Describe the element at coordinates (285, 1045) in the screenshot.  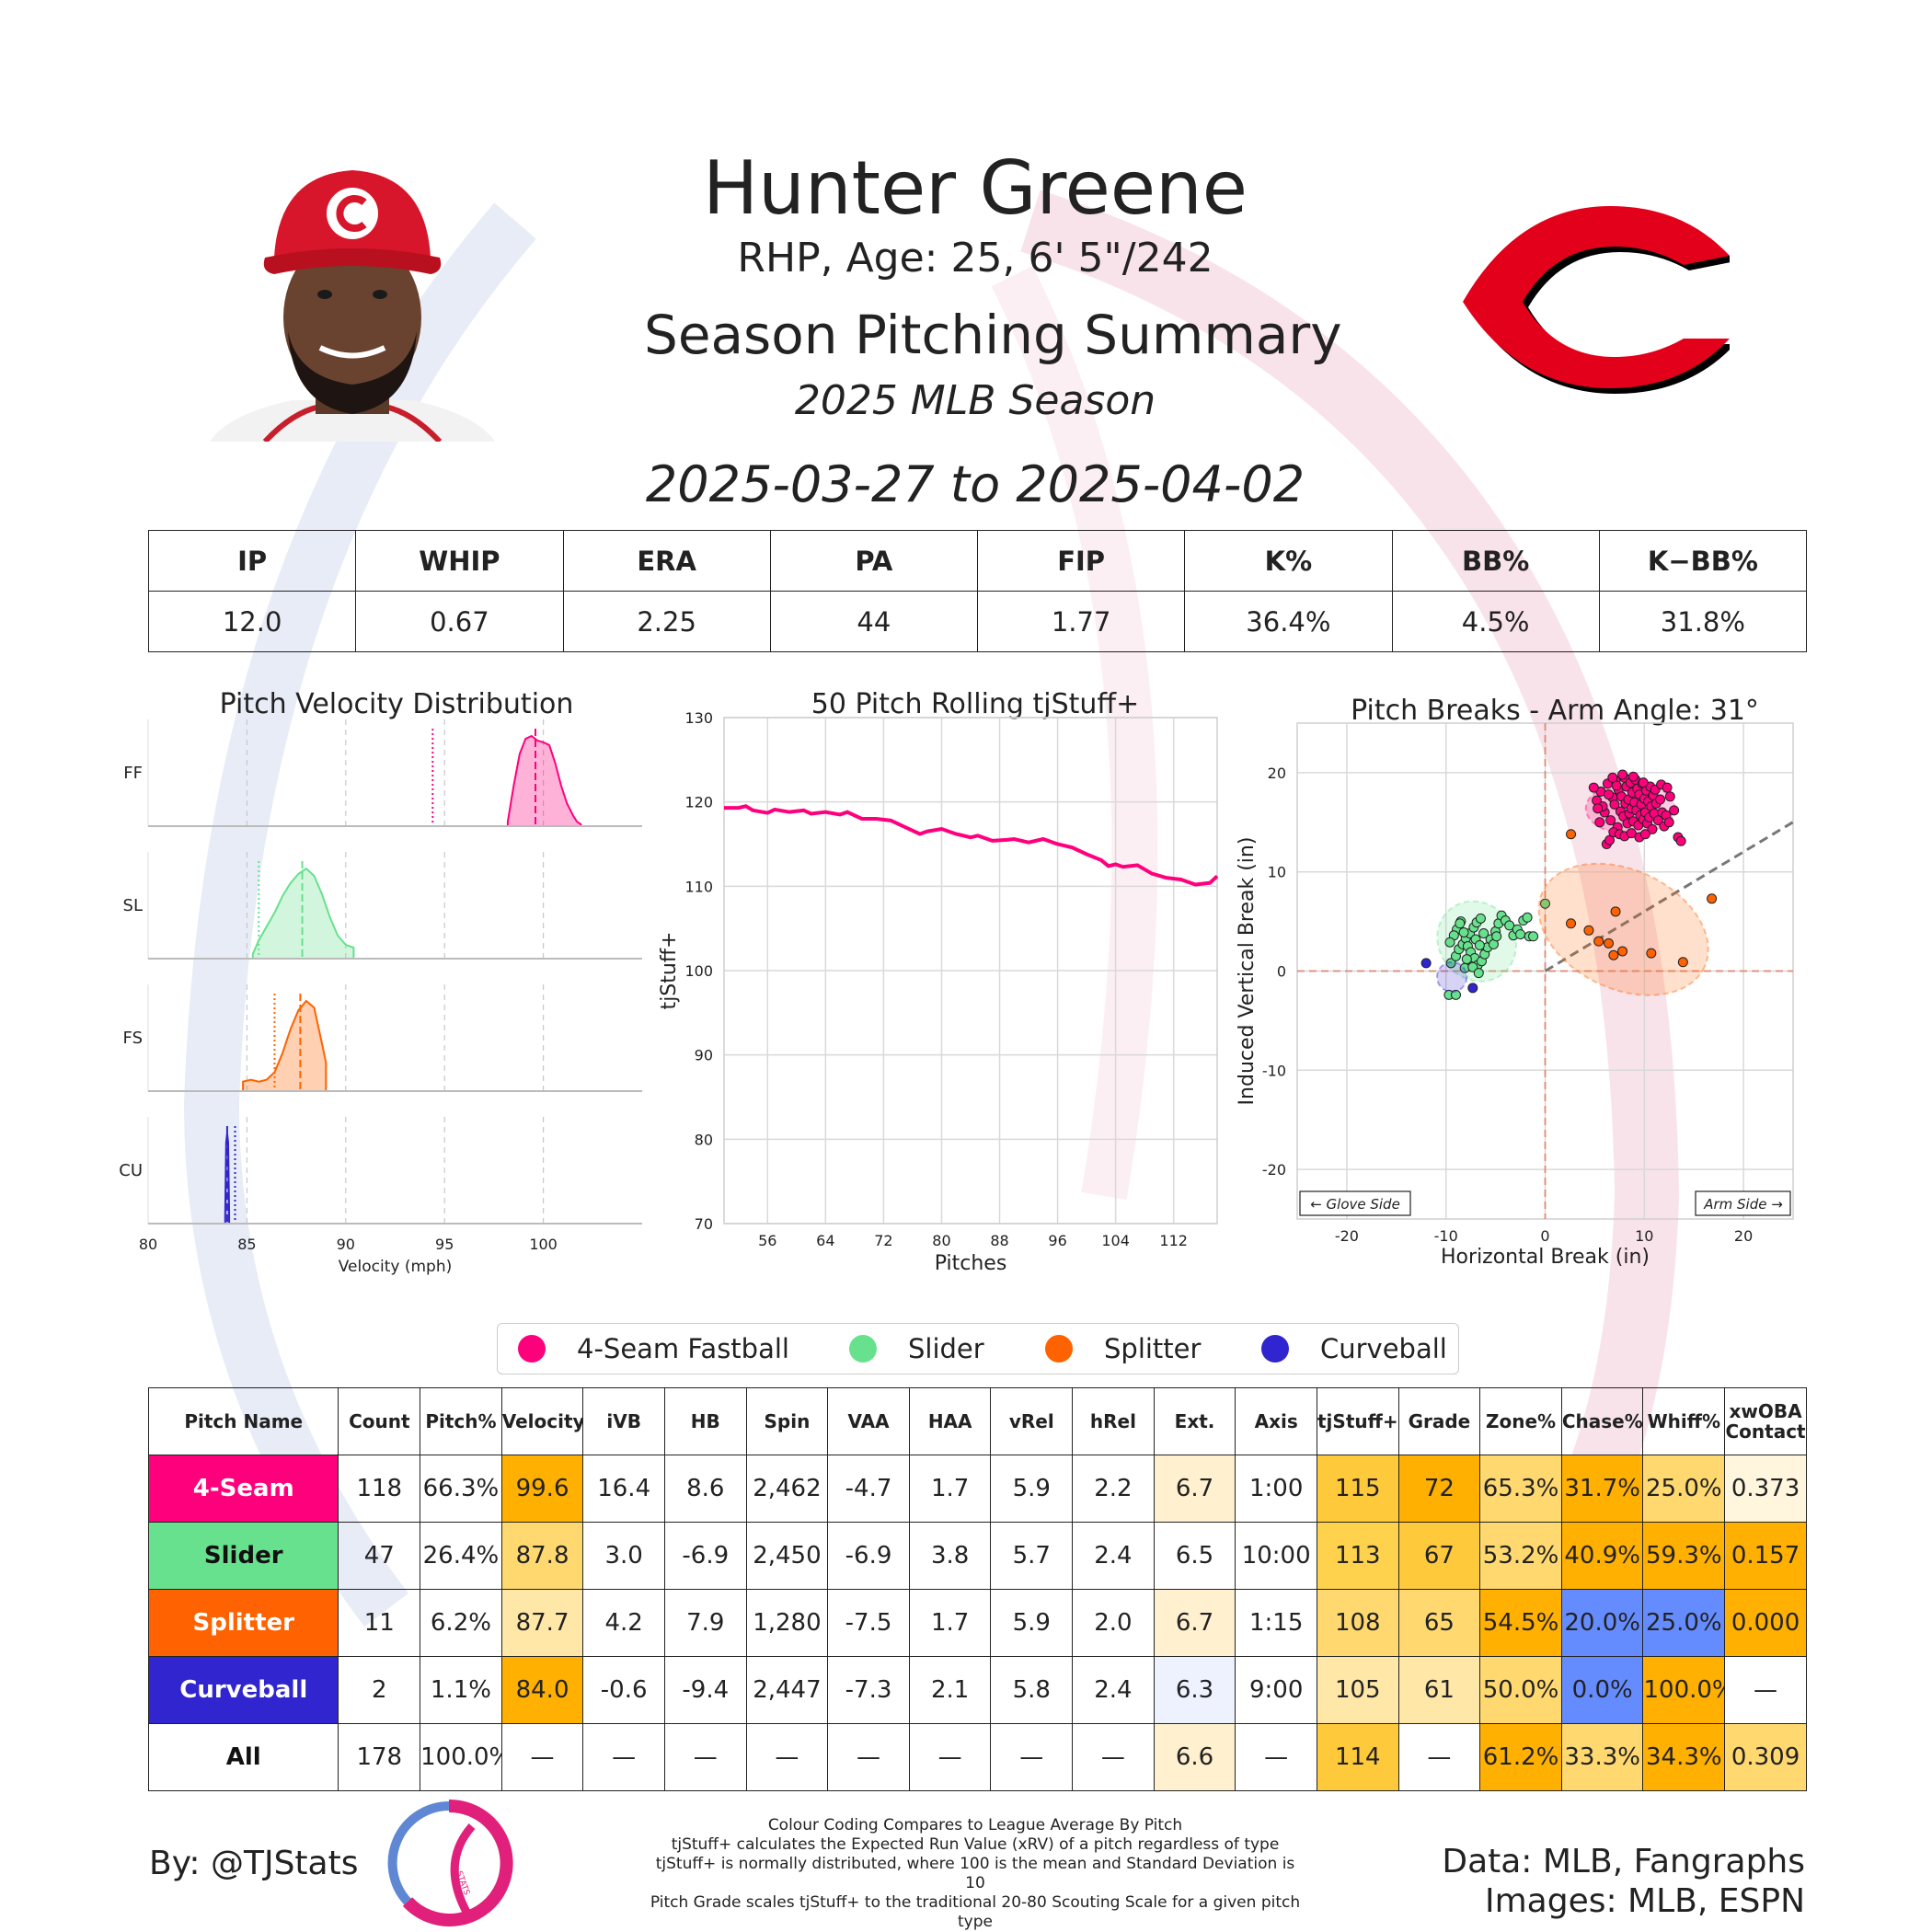
I see `velocity-density-fs` at that location.